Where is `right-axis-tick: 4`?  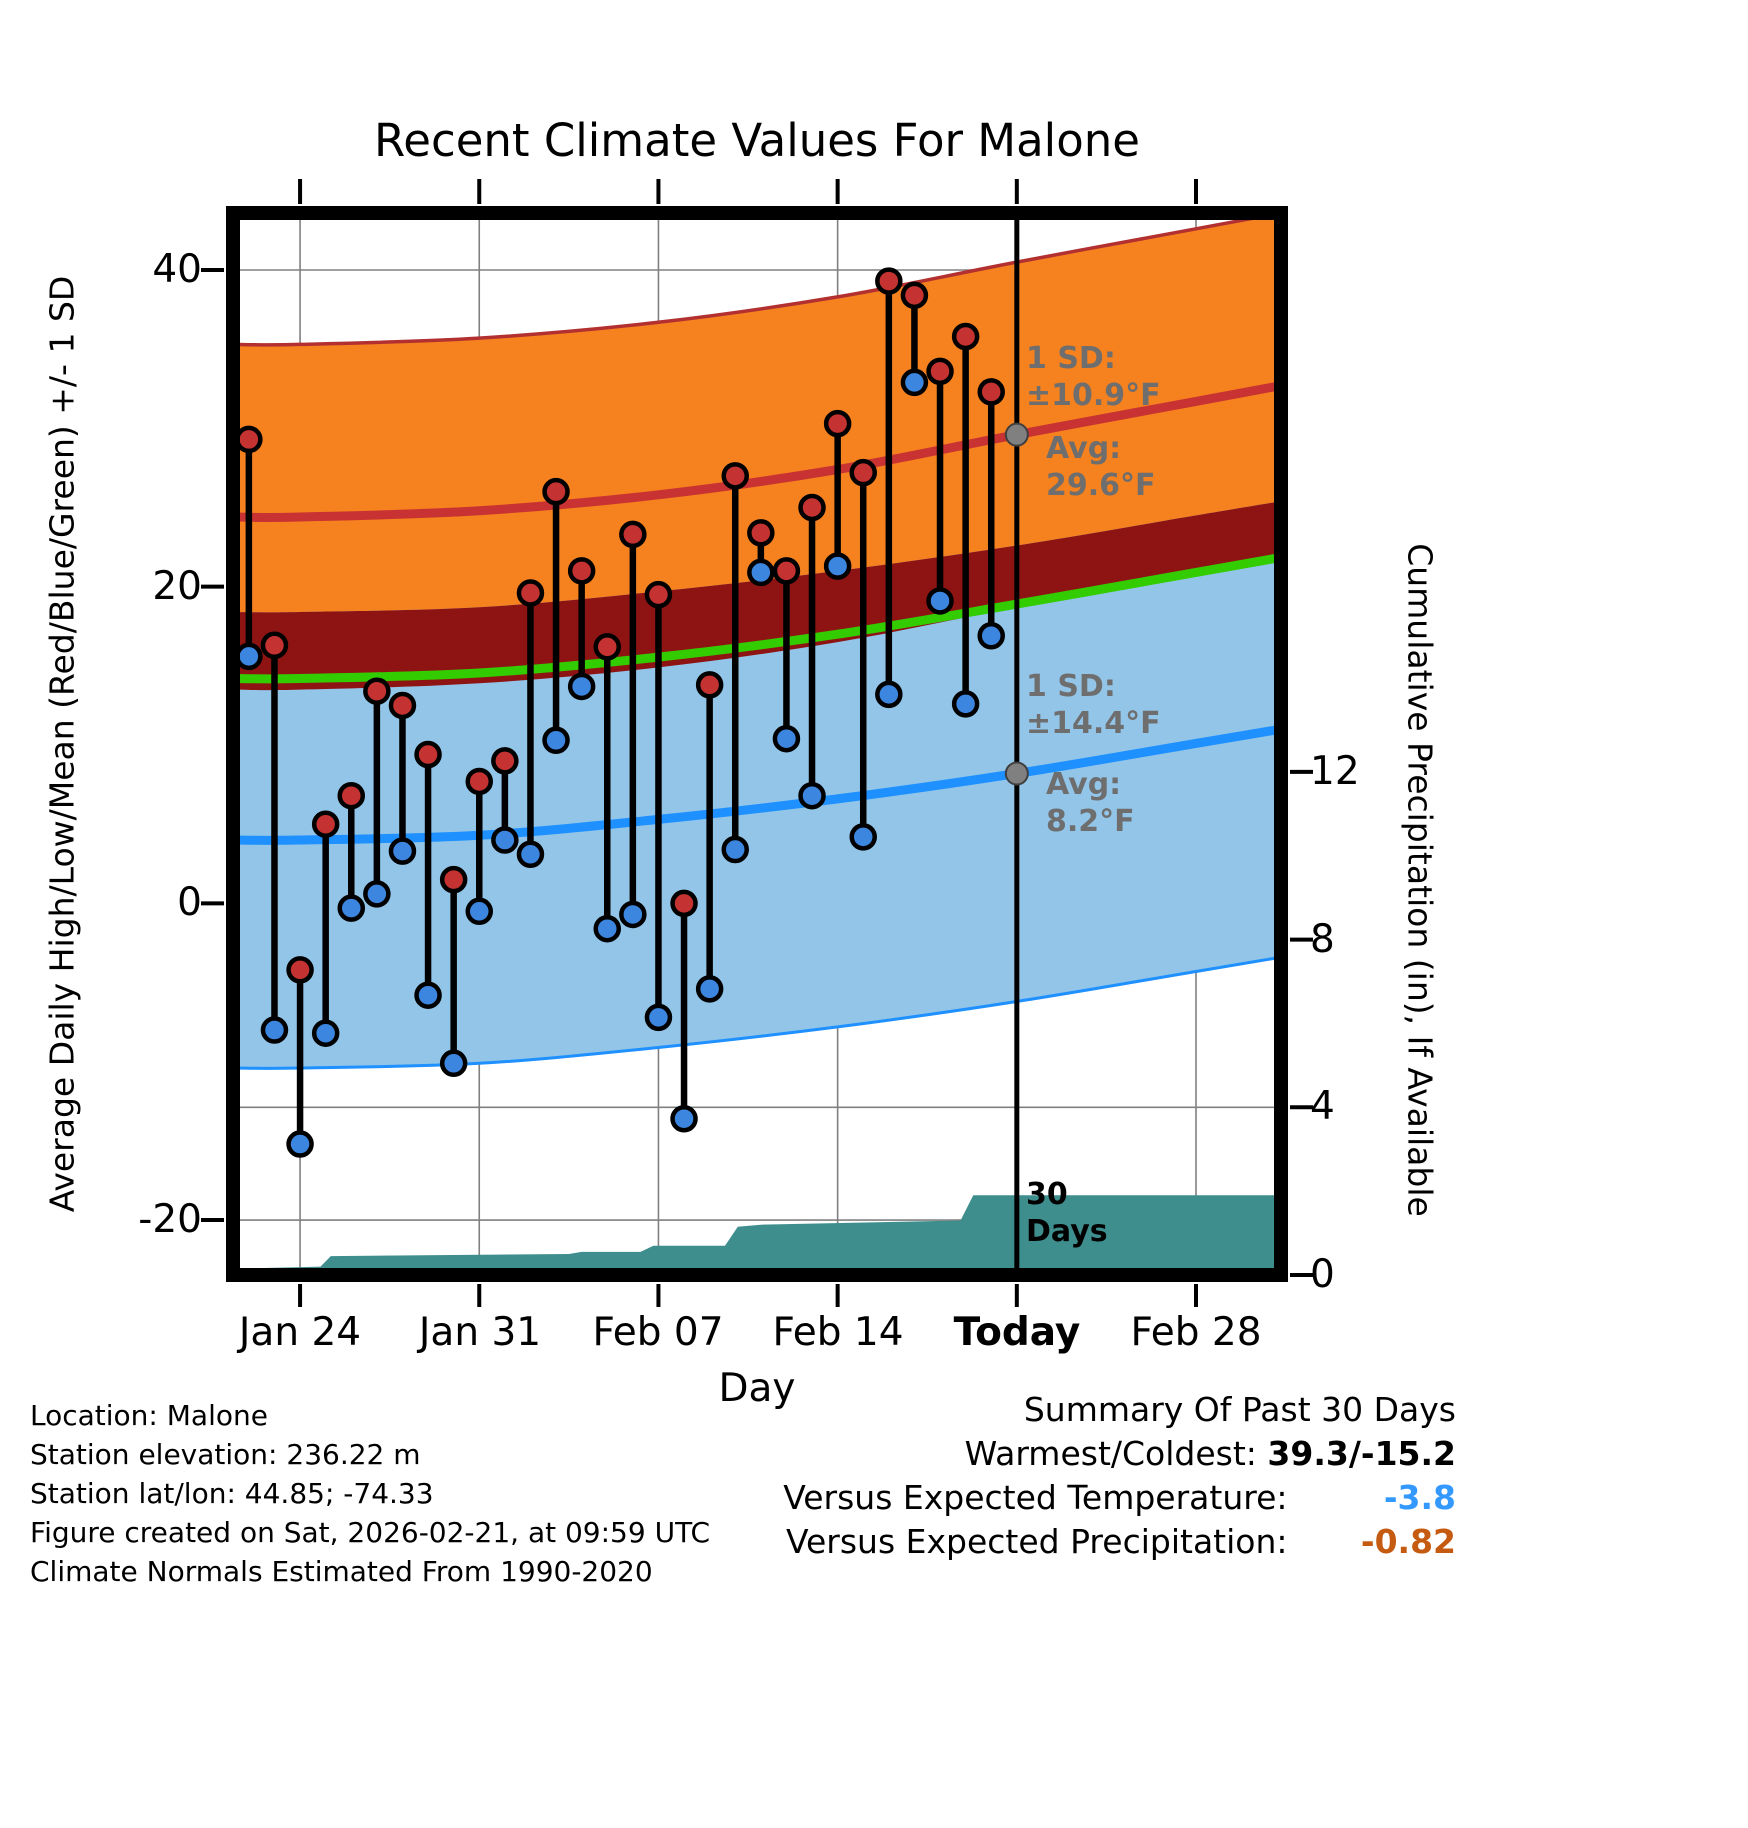 right-axis-tick: 4 is located at coordinates (1322, 1106).